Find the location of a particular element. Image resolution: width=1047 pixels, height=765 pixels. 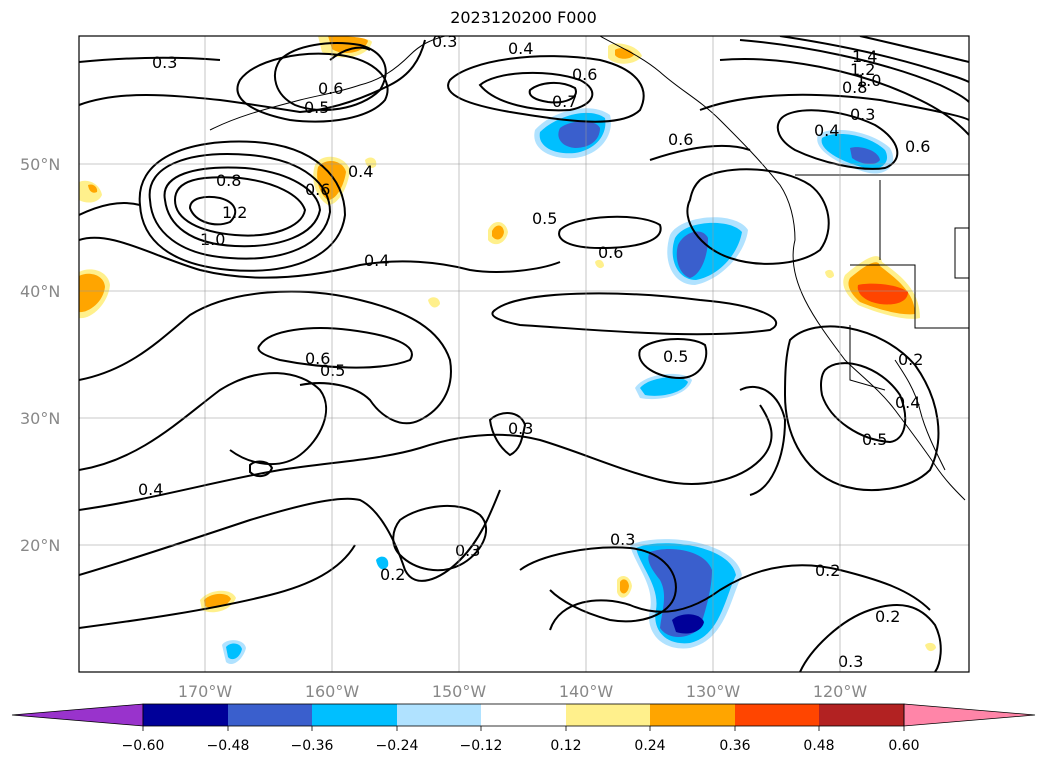

colorbar-tick-label: 0.48 is located at coordinates (818, 746).